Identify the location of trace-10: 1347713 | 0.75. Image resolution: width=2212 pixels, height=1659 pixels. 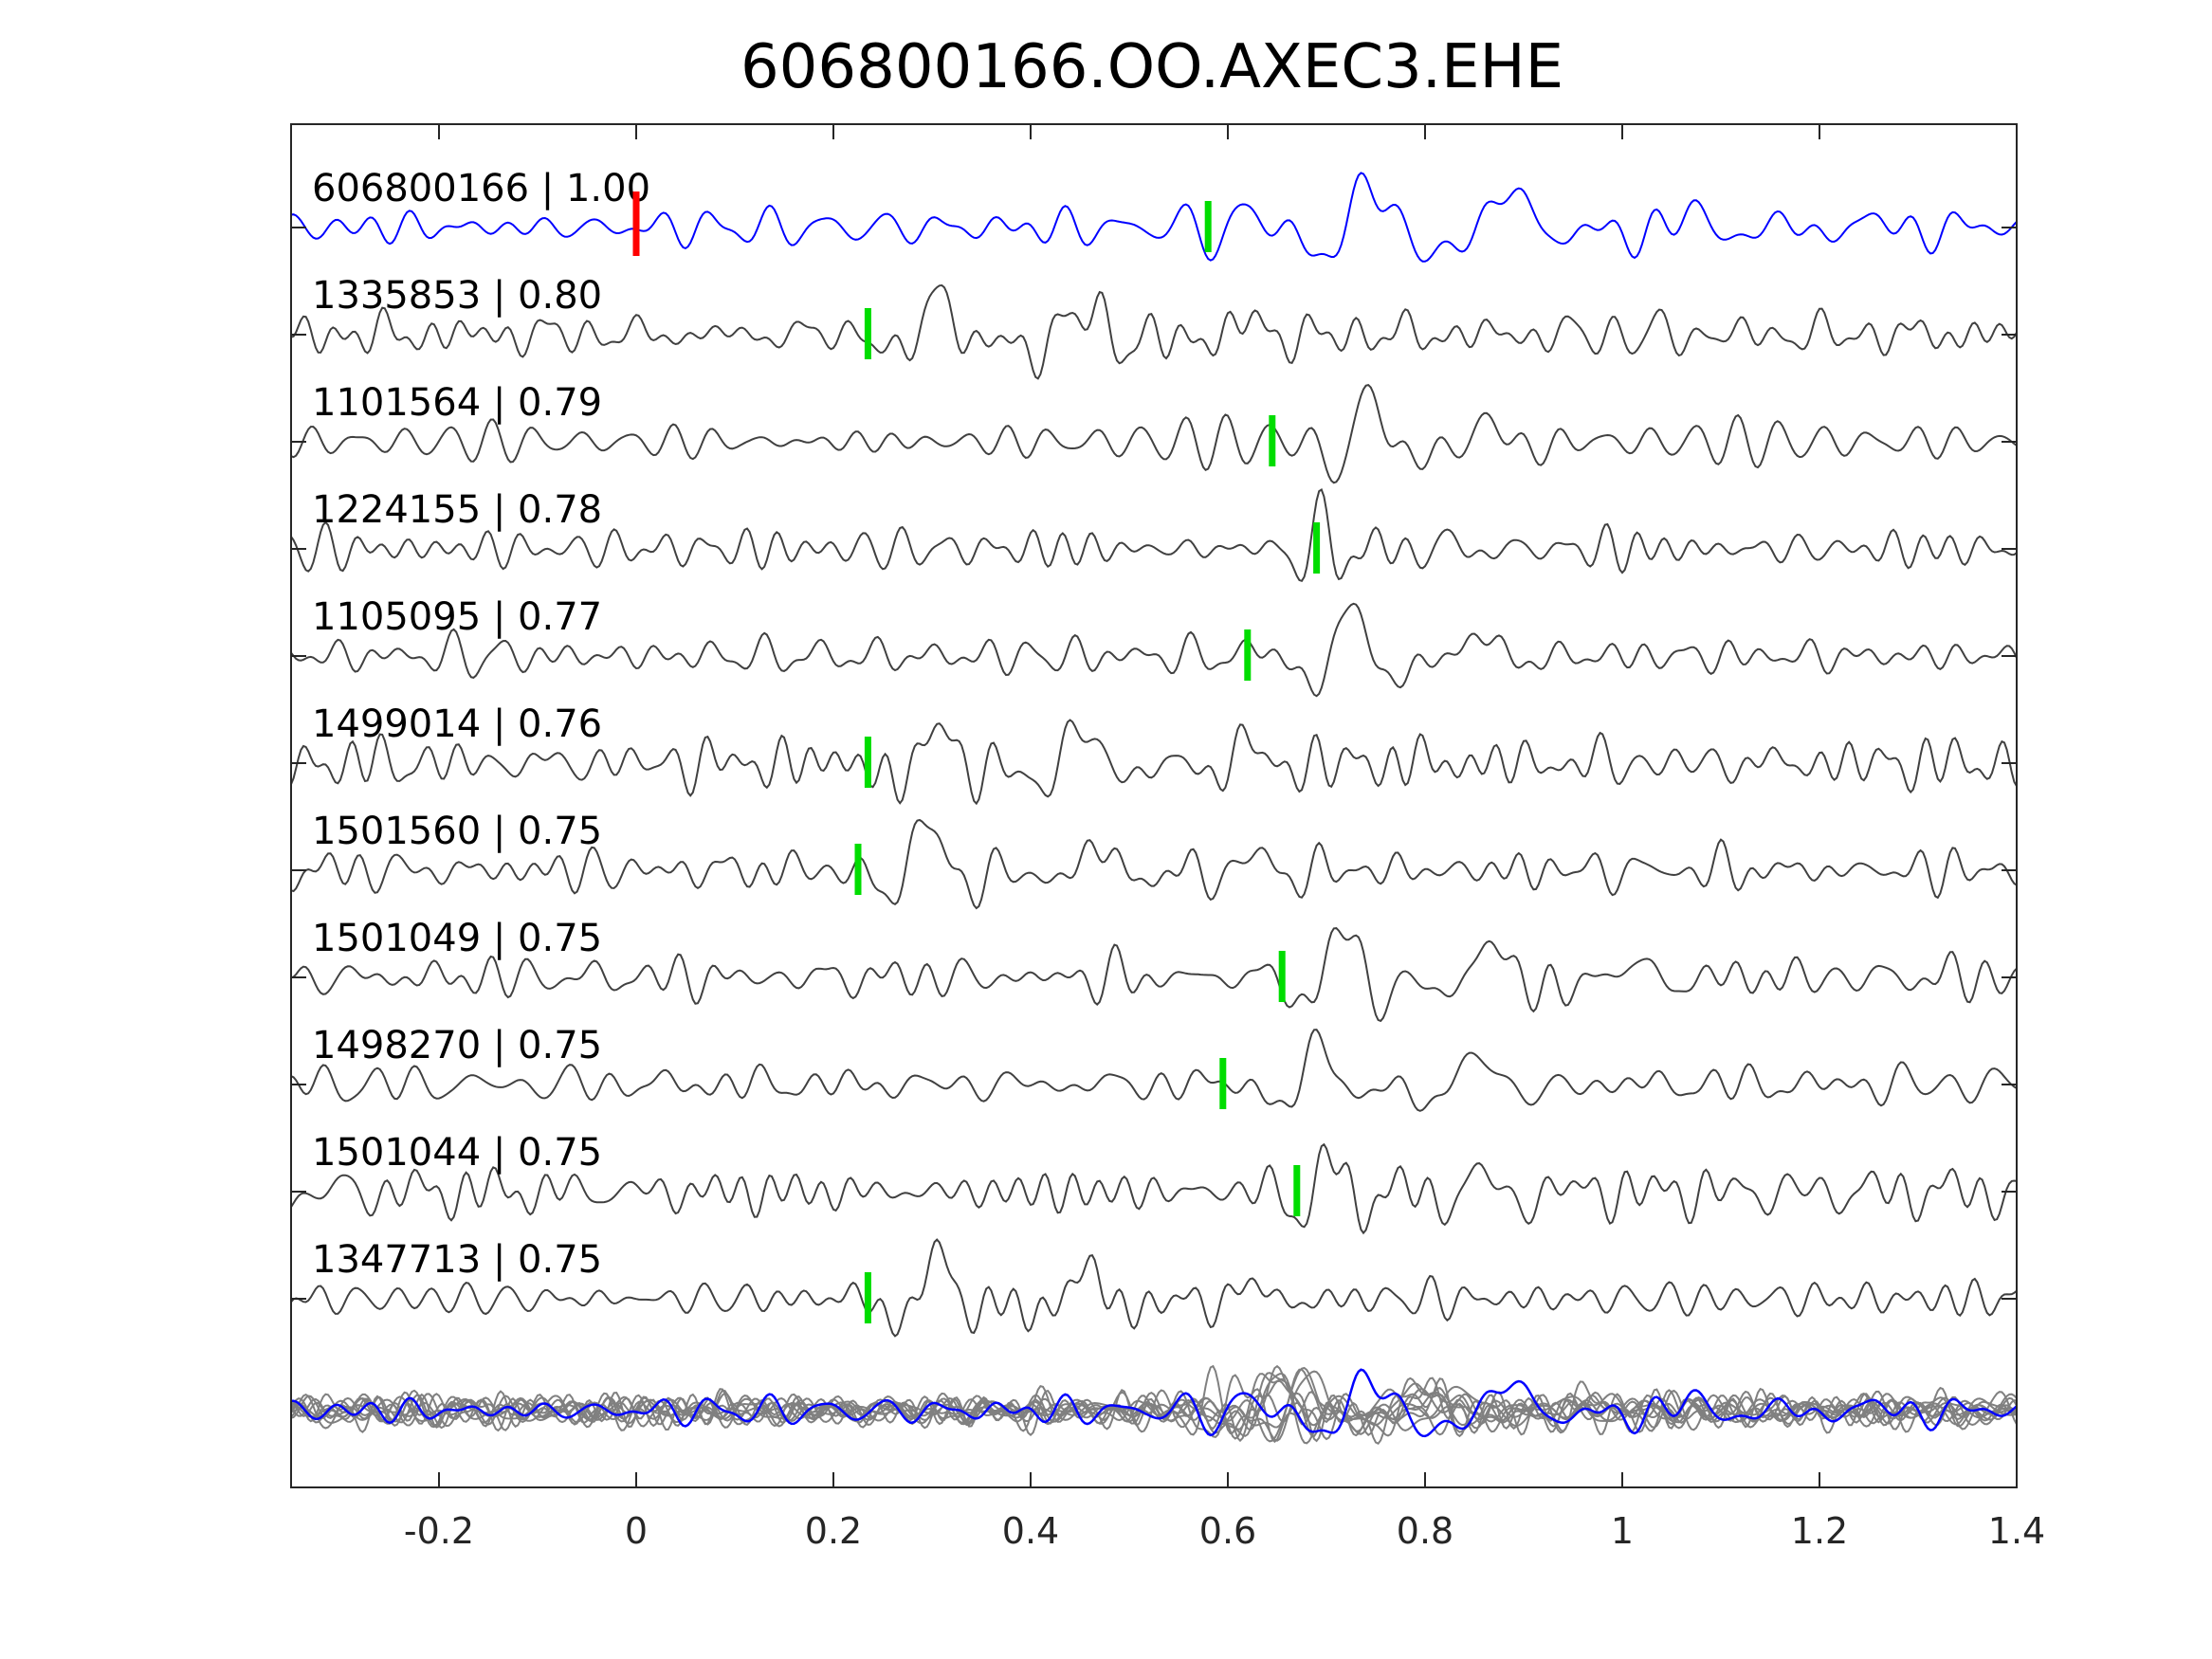
(1154, 1288).